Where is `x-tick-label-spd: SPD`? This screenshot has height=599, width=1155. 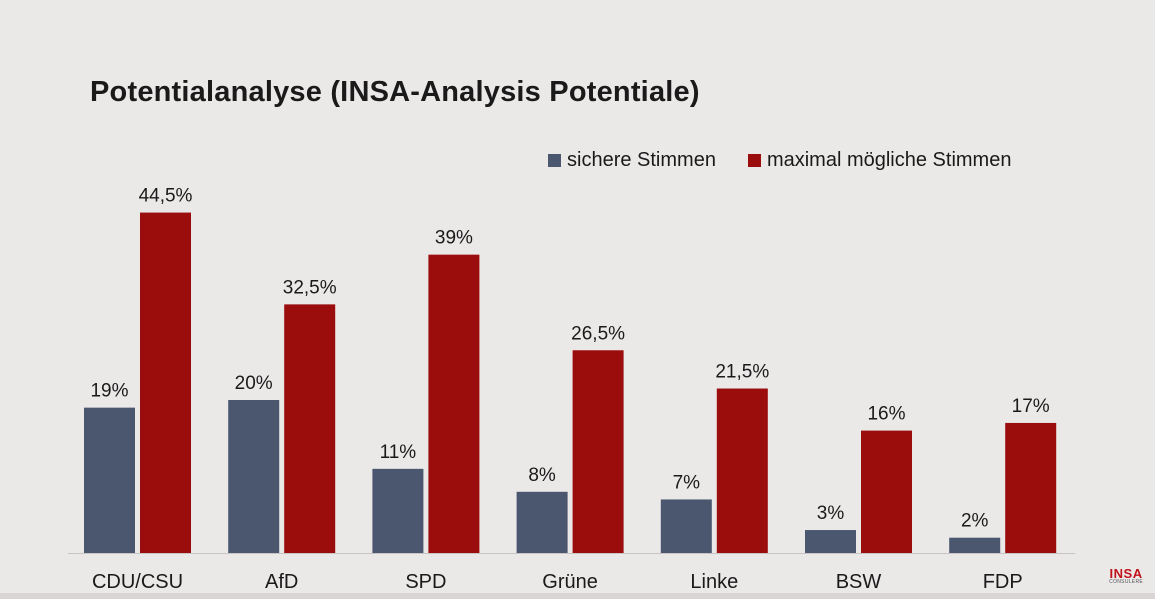 x-tick-label-spd: SPD is located at coordinates (425, 582).